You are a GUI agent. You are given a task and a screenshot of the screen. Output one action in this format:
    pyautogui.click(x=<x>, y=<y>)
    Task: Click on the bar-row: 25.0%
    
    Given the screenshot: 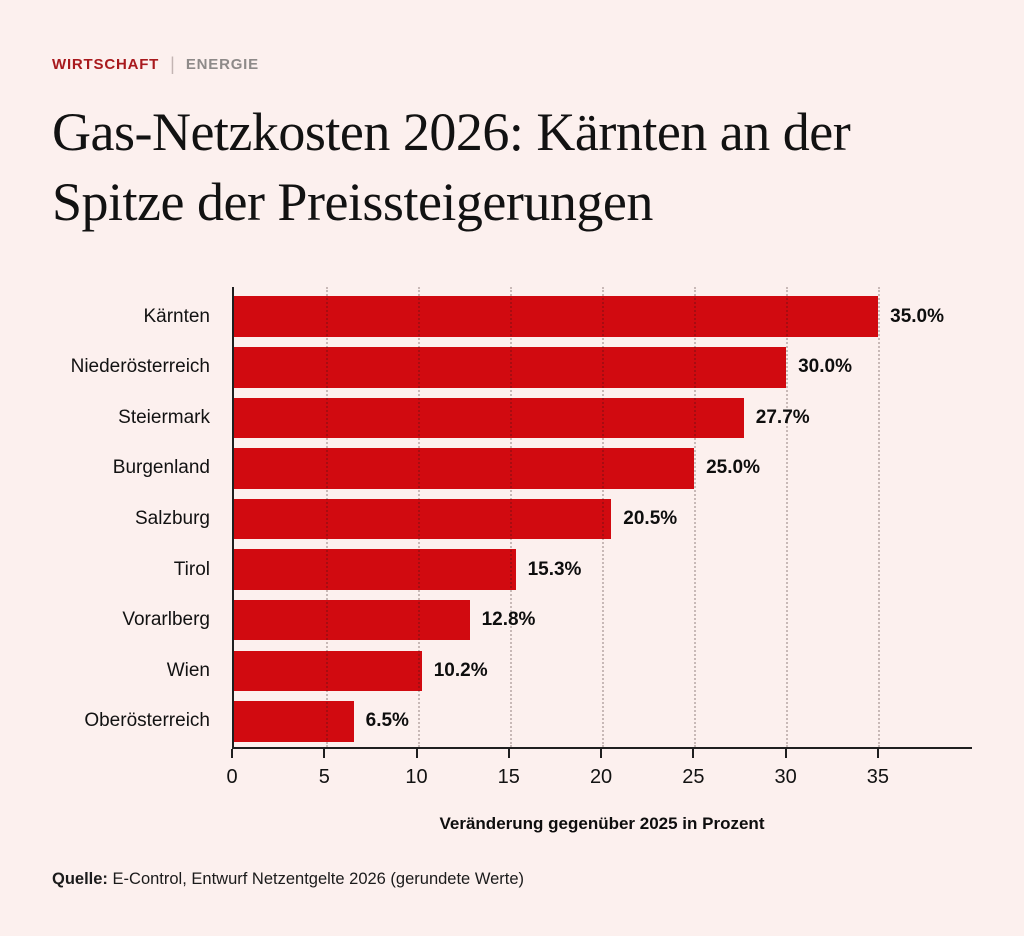 What is the action you would take?
    pyautogui.click(x=603, y=468)
    